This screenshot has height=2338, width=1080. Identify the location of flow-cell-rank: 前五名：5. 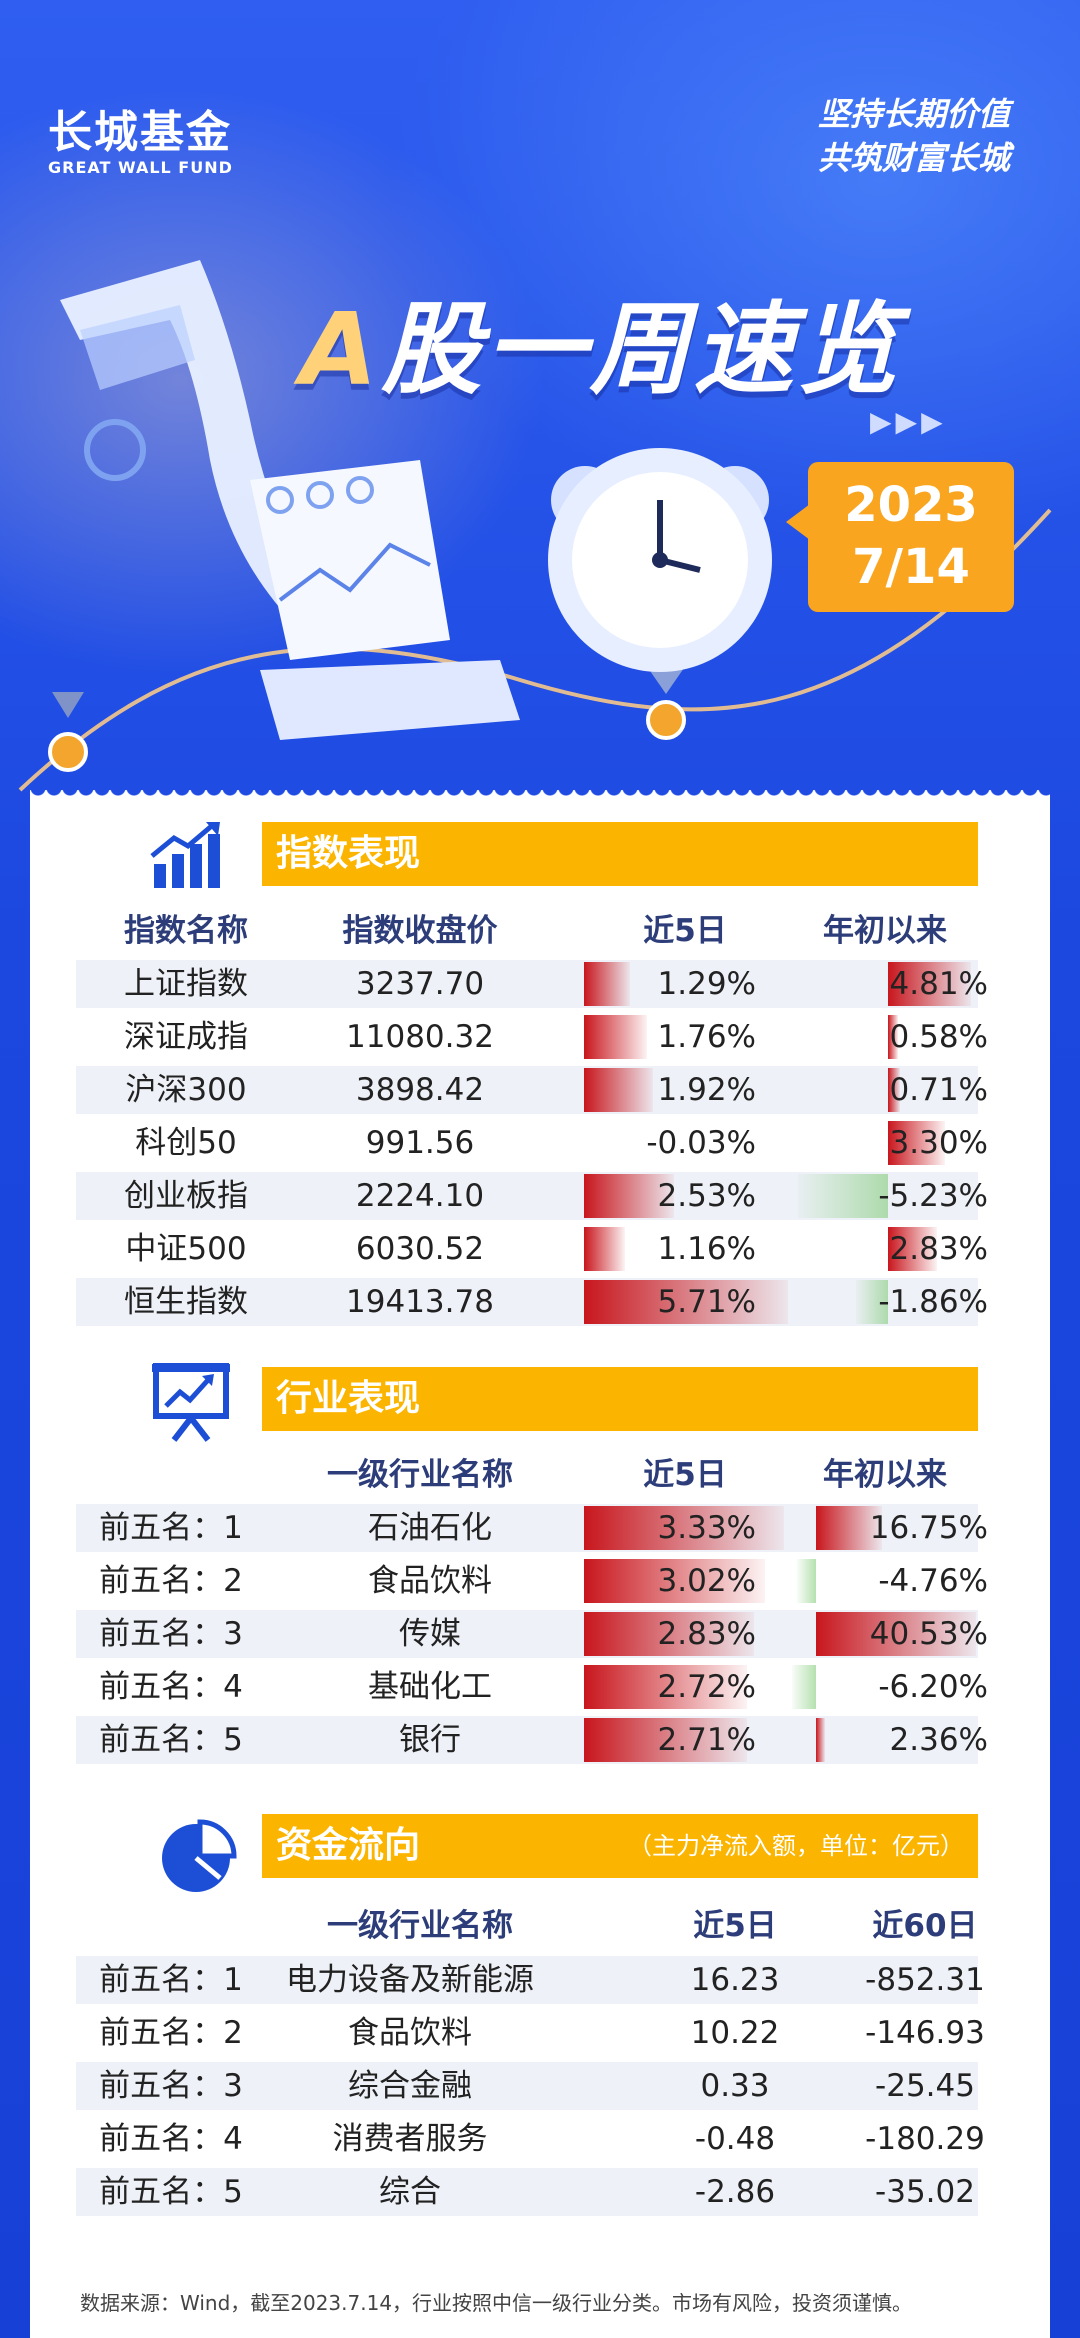
(171, 2192).